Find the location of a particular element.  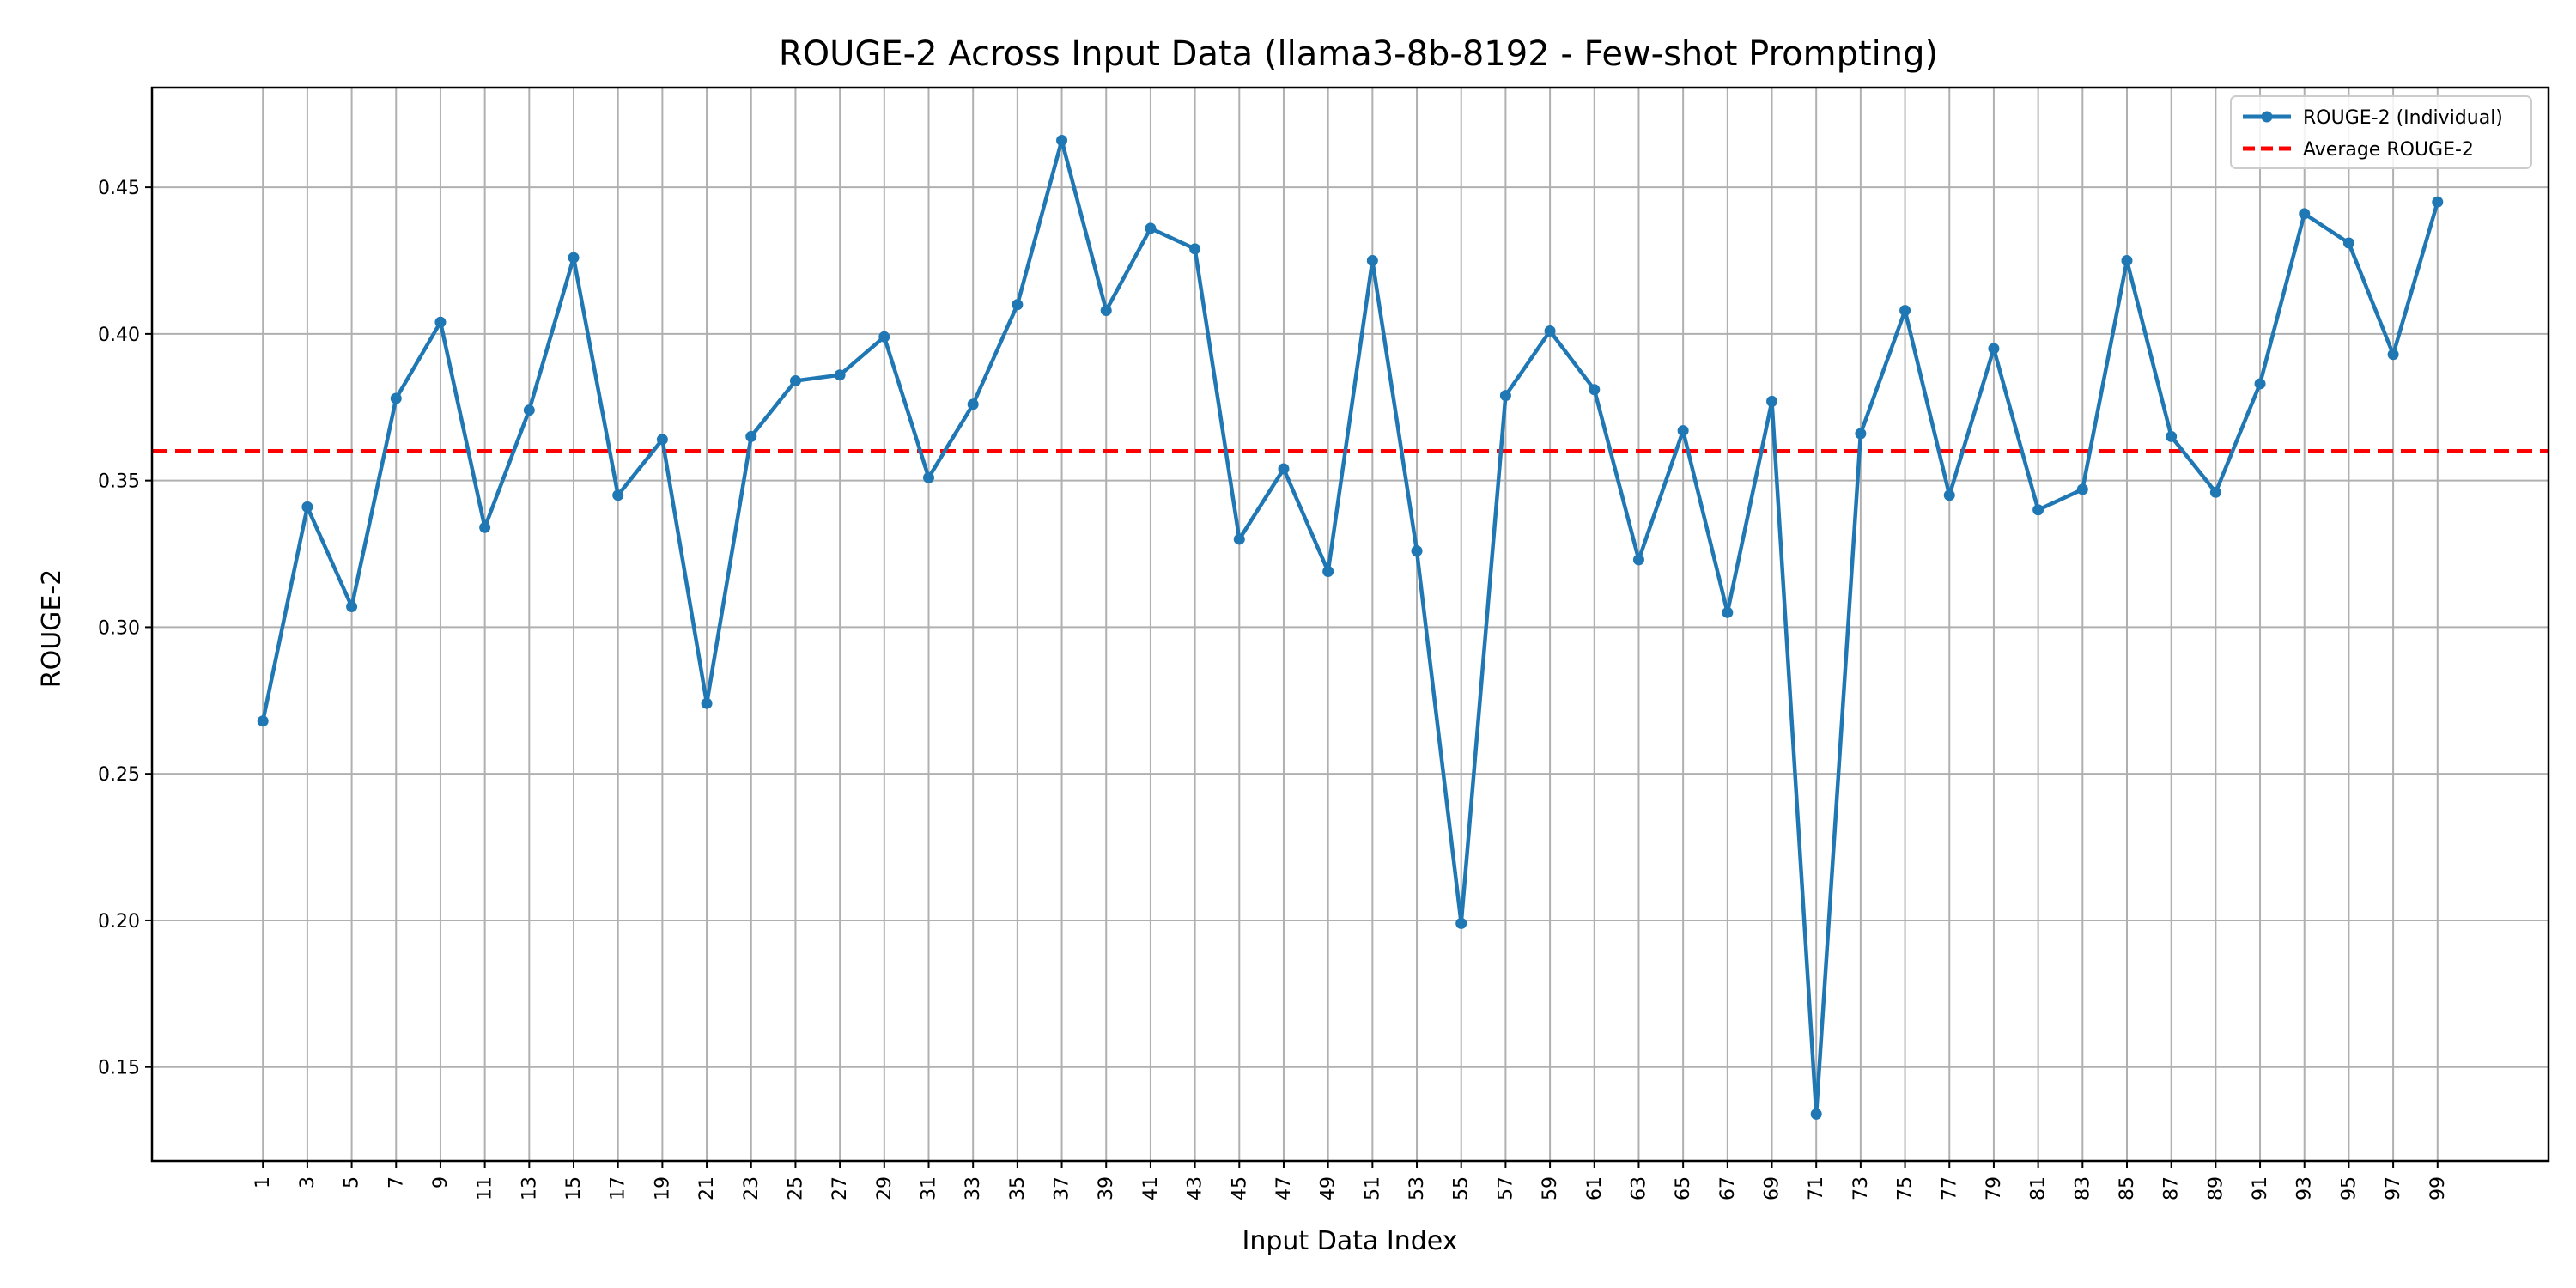

x-tick-label: 23 is located at coordinates (751, 1188).